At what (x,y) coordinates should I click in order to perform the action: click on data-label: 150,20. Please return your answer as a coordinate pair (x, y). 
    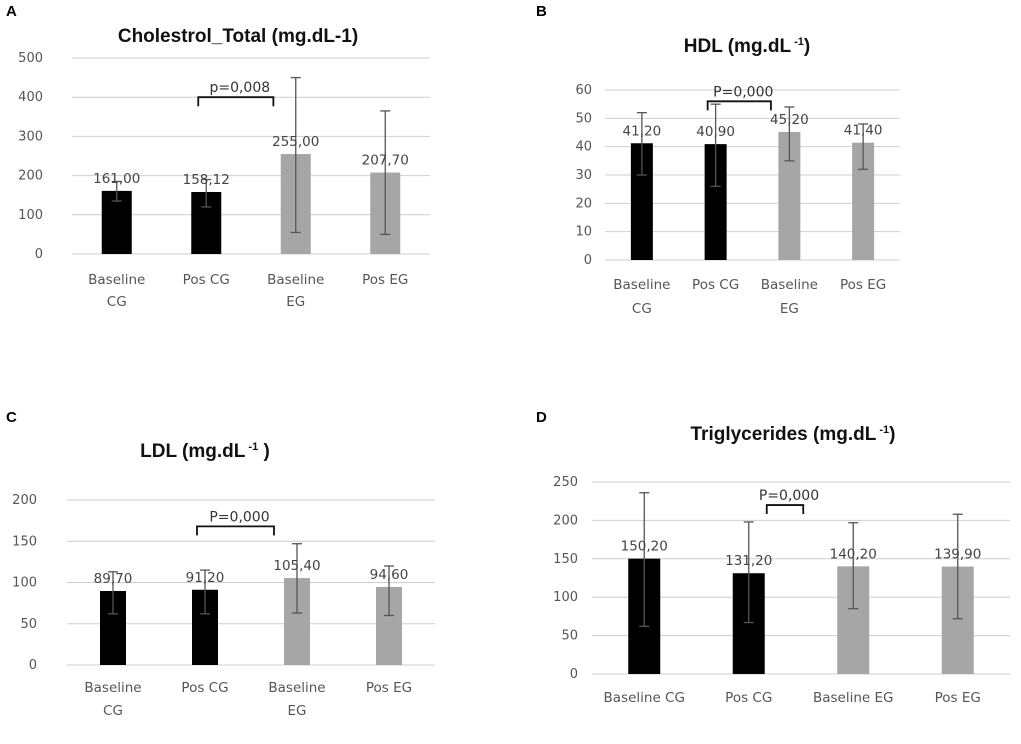
    Looking at the image, I should click on (644, 547).